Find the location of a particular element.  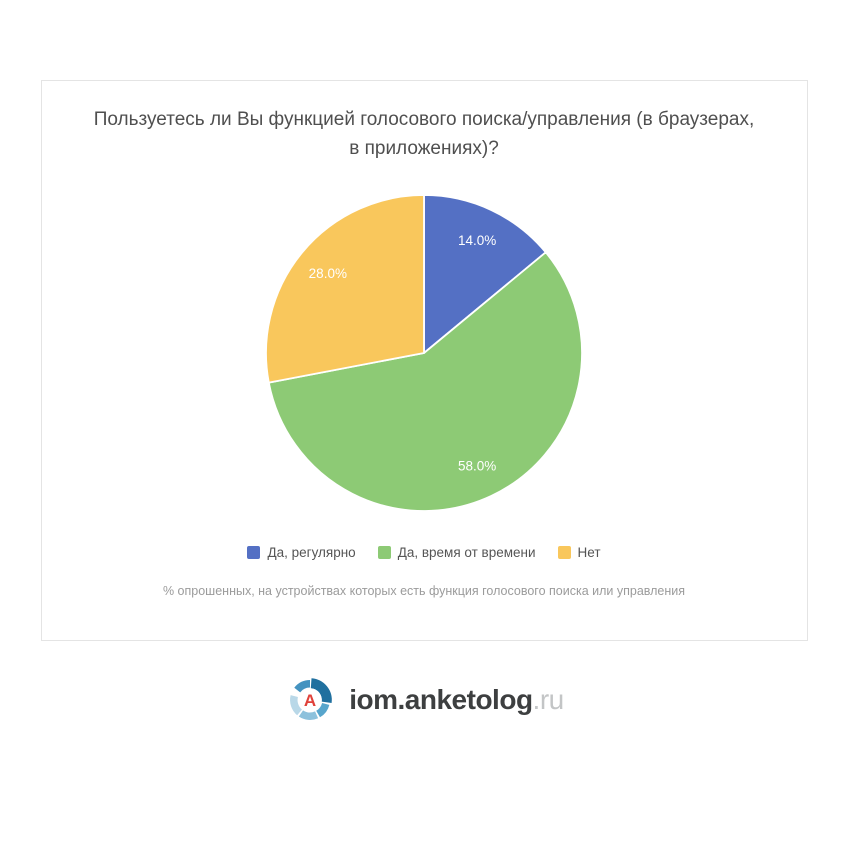

legend-item-1: Да, регулярно is located at coordinates (301, 552).